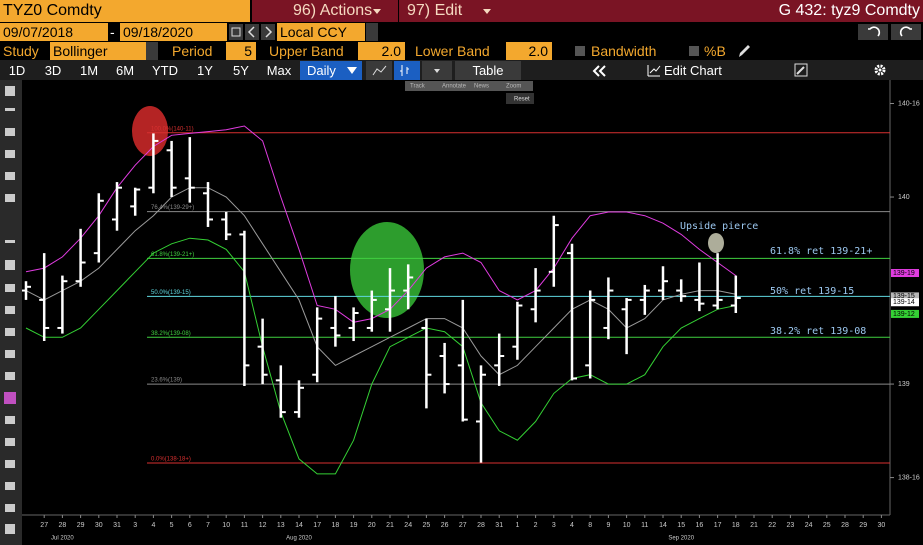 This screenshot has height=545, width=923. Describe the element at coordinates (81, 525) in the screenshot. I see `x-tick-label: 29` at that location.